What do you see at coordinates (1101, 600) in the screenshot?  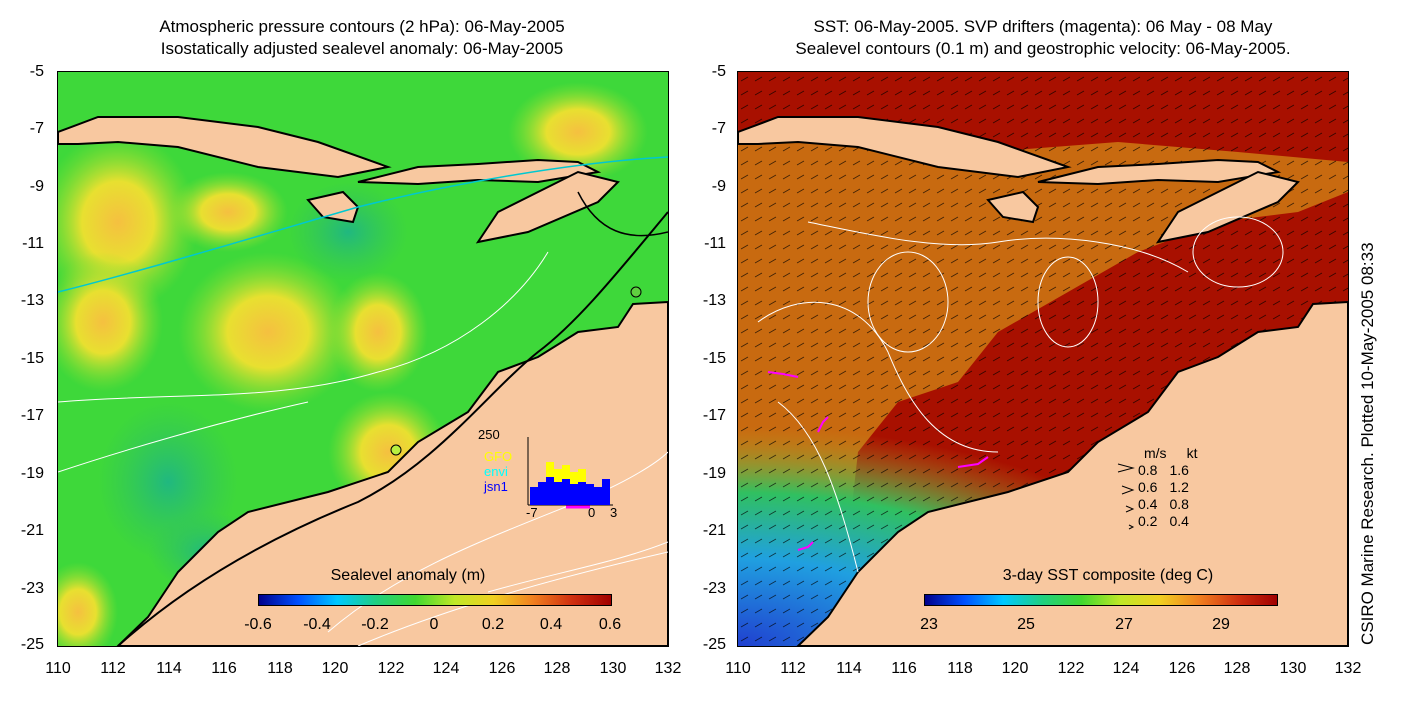 I see `sst-colorbar` at bounding box center [1101, 600].